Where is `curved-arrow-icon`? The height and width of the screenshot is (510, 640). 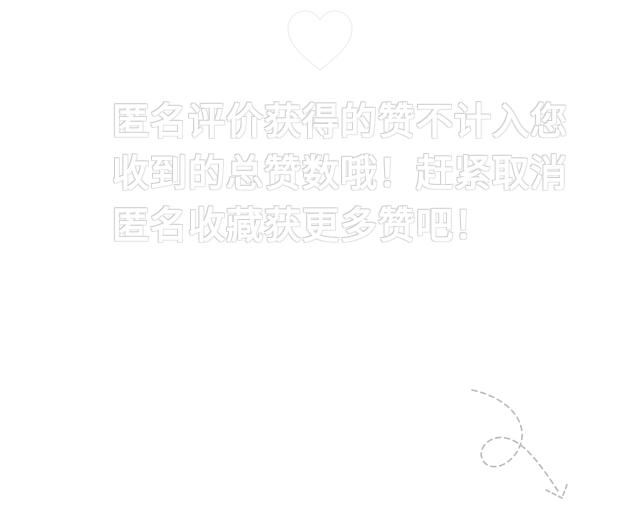
curved-arrow-icon is located at coordinates (520, 444).